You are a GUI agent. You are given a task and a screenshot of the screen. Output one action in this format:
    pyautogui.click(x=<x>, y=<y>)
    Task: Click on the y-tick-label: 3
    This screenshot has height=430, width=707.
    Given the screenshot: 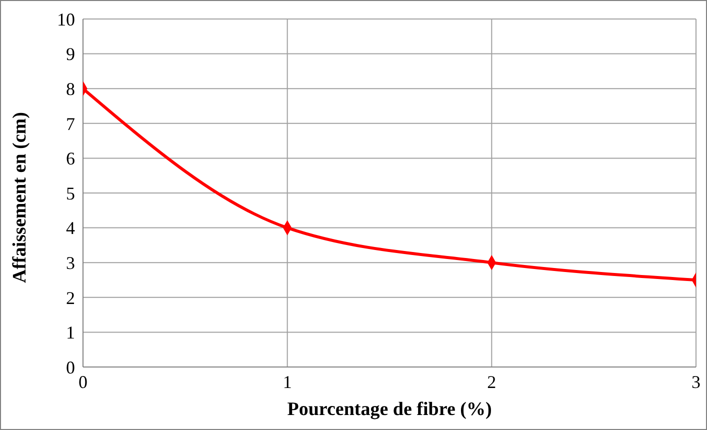 What is the action you would take?
    pyautogui.click(x=70, y=262)
    